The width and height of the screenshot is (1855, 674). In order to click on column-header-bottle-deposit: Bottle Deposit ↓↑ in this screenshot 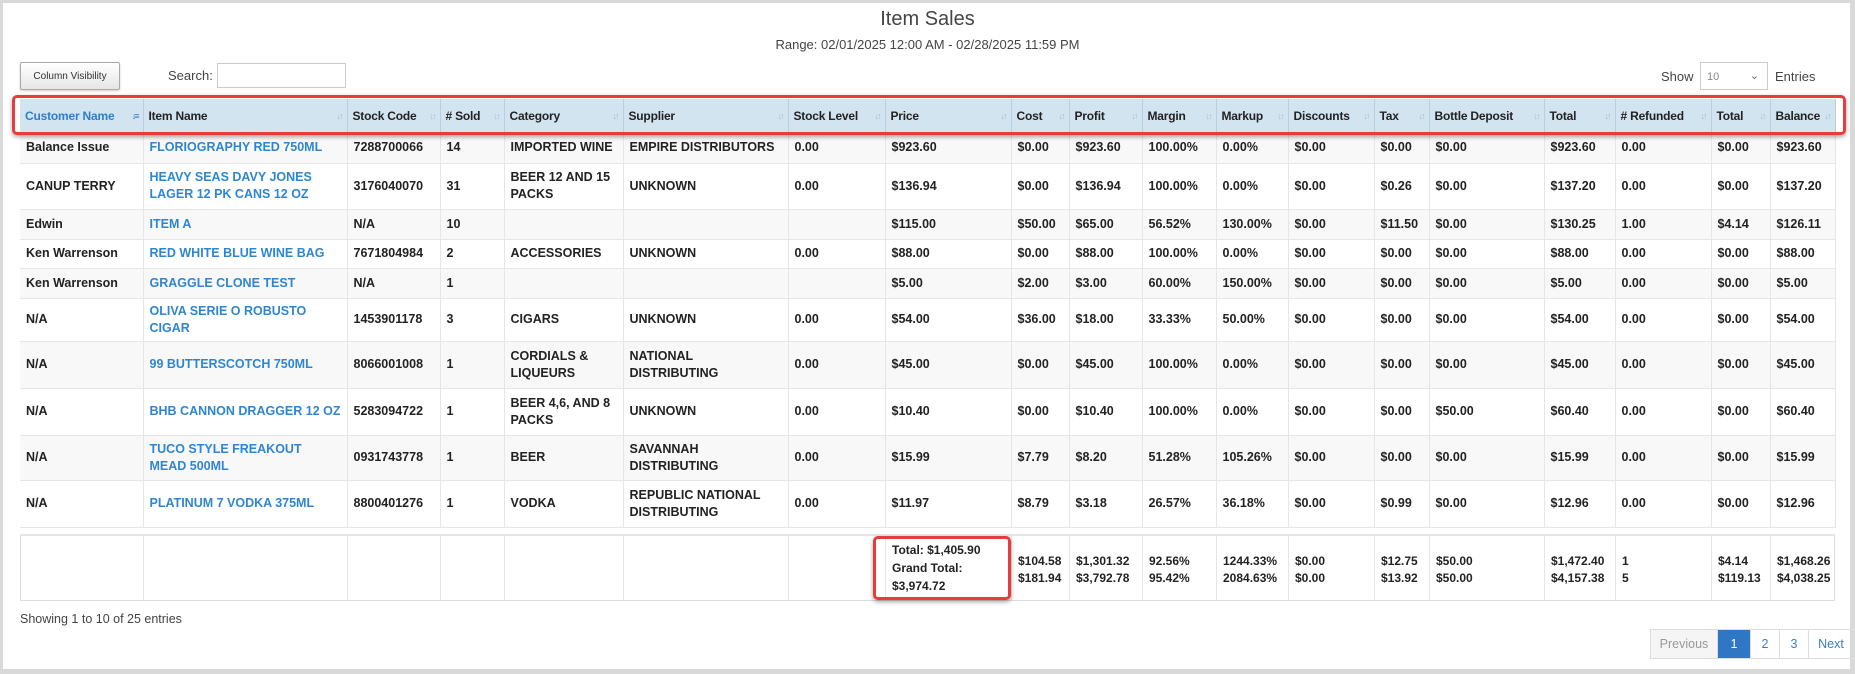, I will do `click(1487, 115)`.